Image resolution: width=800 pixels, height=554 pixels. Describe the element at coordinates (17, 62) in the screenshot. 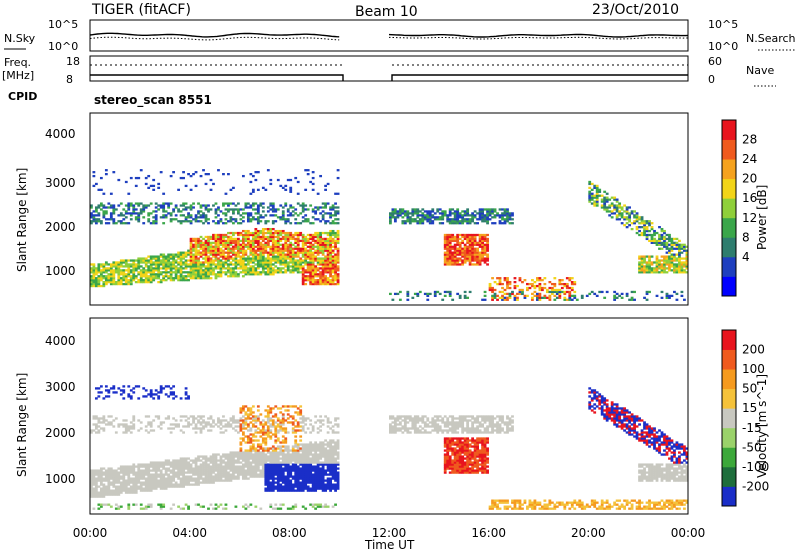

I see `freq-label: Freq.` at that location.